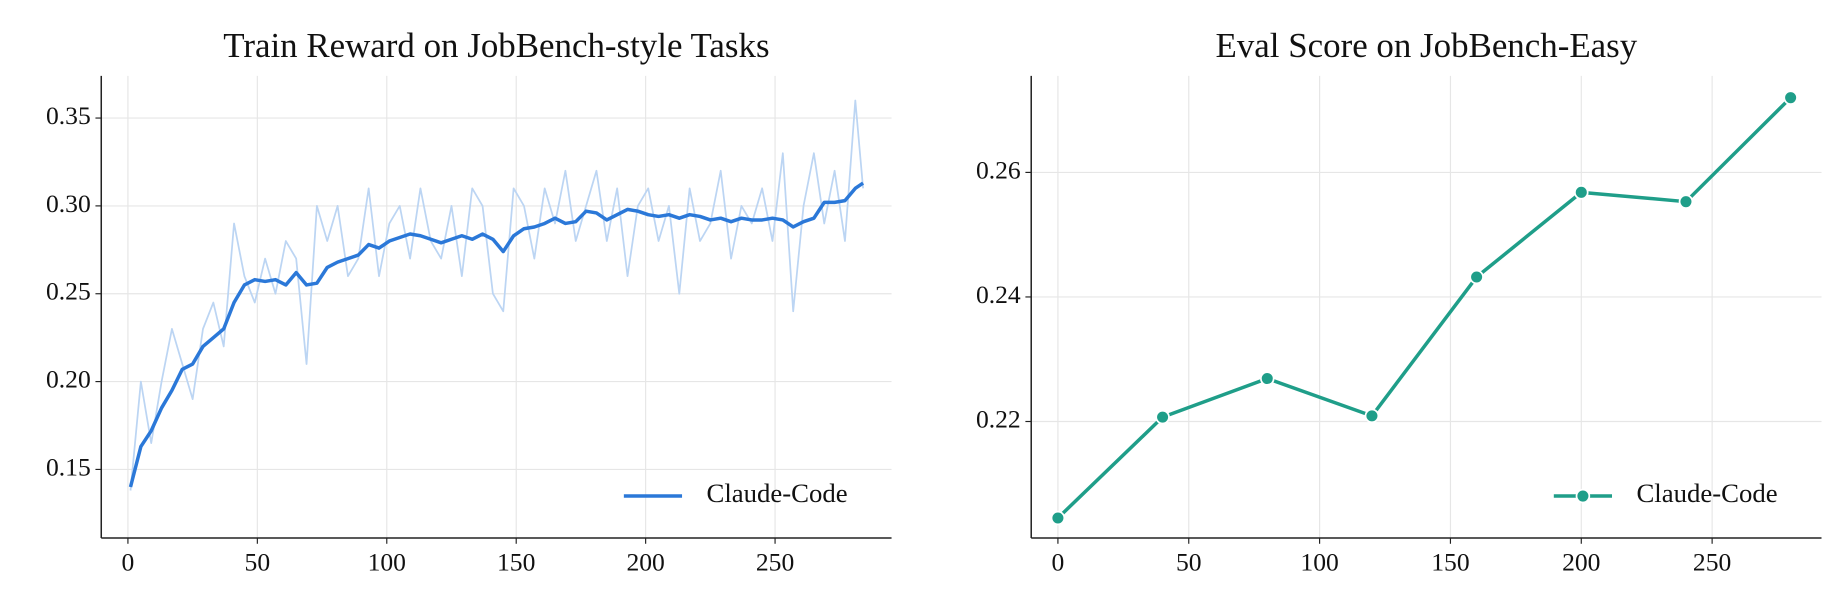  I want to click on y-tick-label: 0.25, so click(68, 291).